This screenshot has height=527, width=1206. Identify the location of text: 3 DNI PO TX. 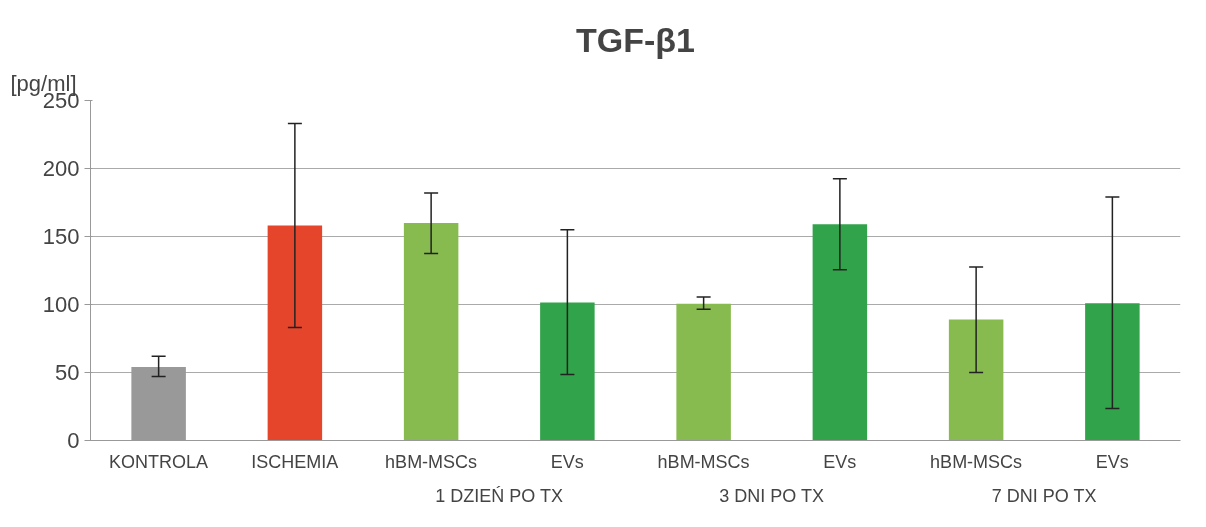
(771, 495).